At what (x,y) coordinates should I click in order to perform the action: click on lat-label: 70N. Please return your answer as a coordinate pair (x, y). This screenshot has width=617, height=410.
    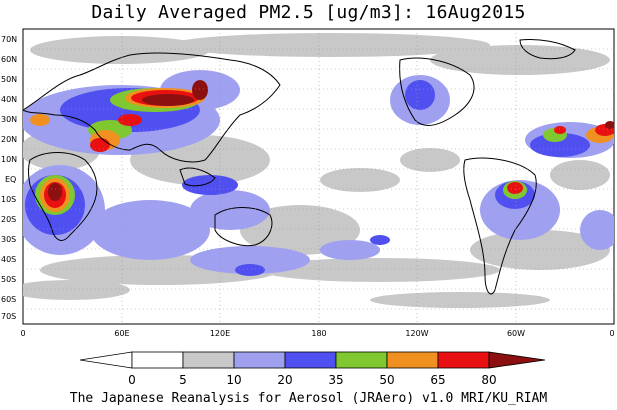
    Looking at the image, I should click on (9, 39).